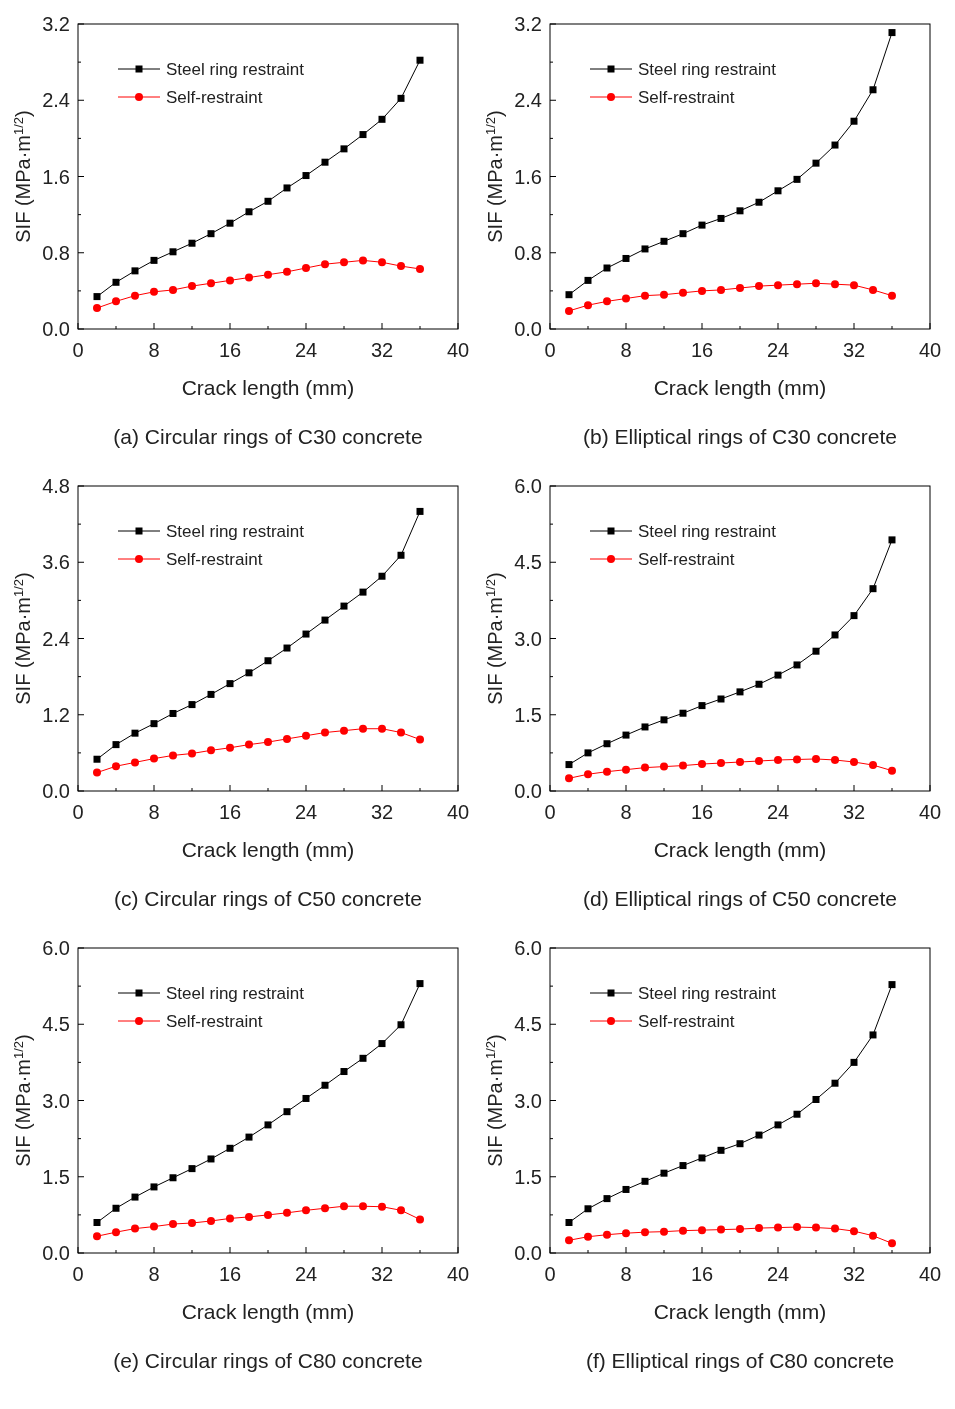 This screenshot has height=1409, width=955. I want to click on x-tick-label: 0, so click(78, 350).